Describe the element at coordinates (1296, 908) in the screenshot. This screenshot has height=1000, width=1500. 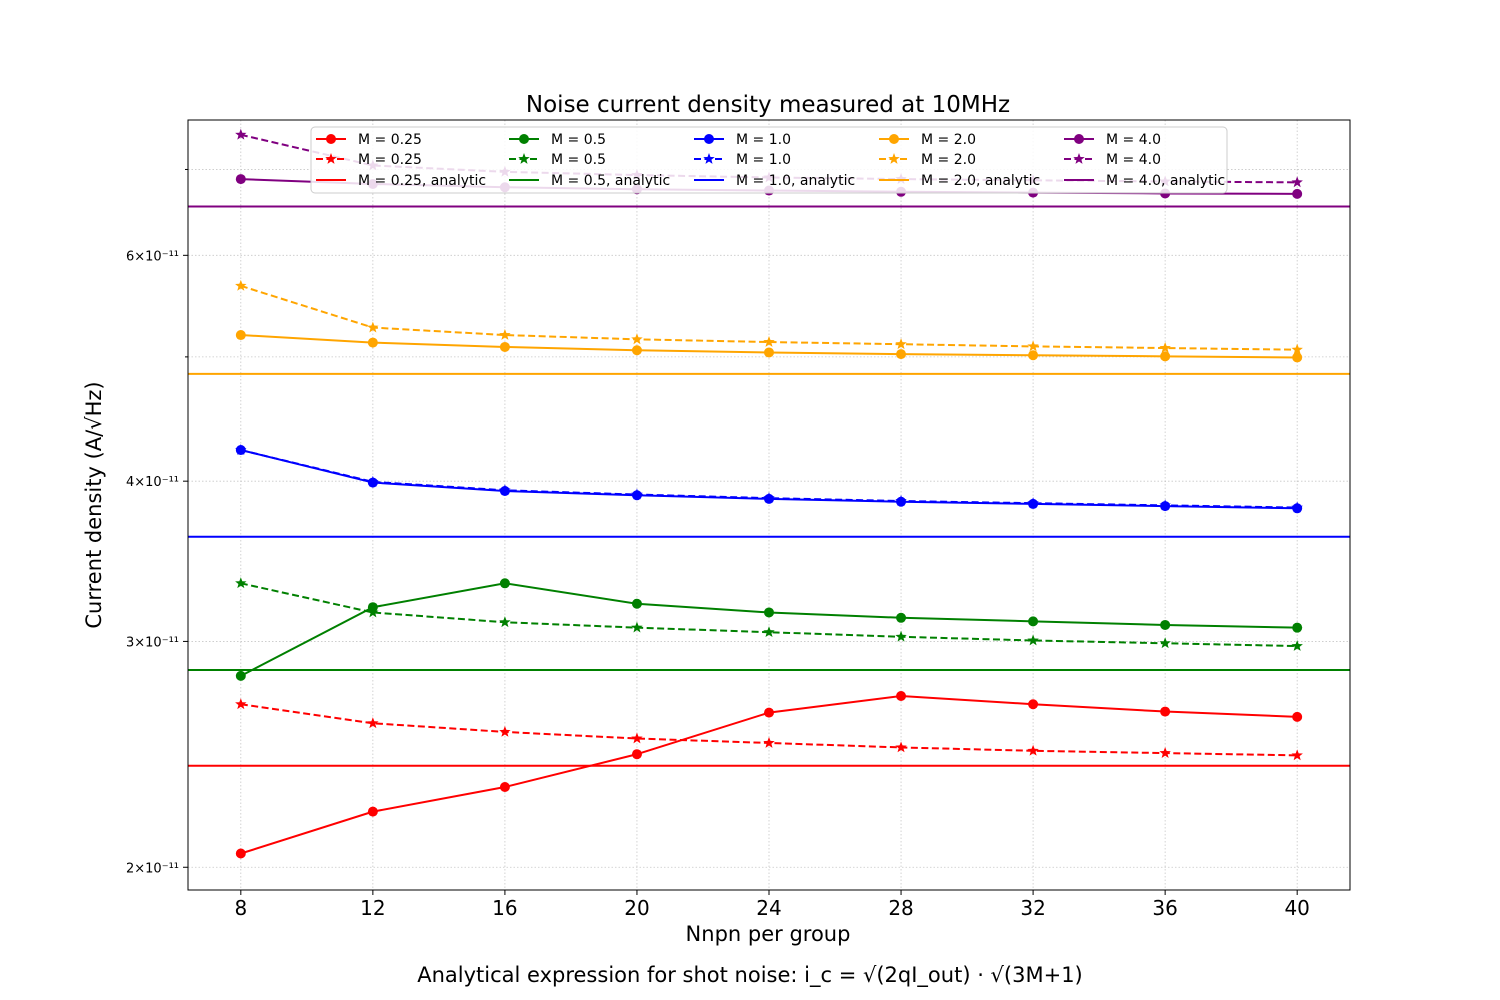
I see `x-tick-label: 40` at that location.